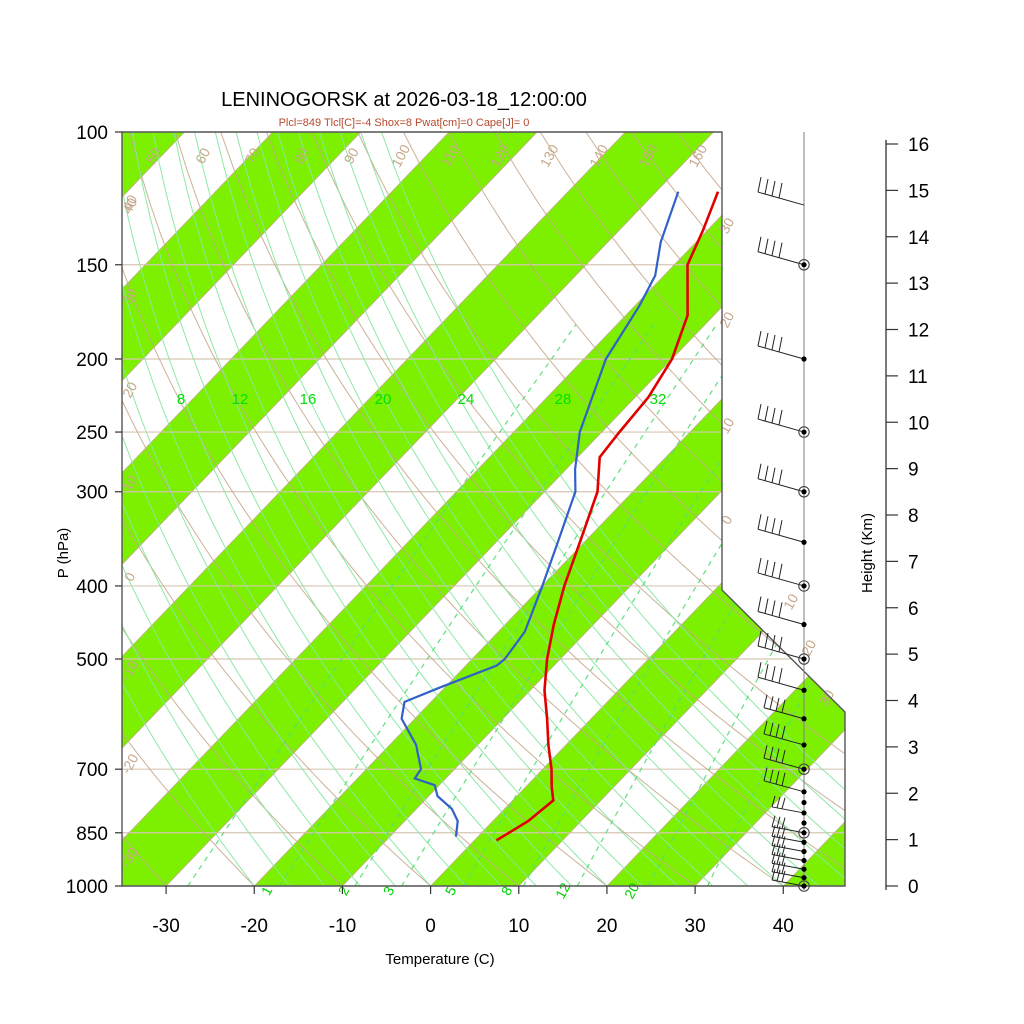  What do you see at coordinates (92, 587) in the screenshot?
I see `pressure-tick-label: 400` at bounding box center [92, 587].